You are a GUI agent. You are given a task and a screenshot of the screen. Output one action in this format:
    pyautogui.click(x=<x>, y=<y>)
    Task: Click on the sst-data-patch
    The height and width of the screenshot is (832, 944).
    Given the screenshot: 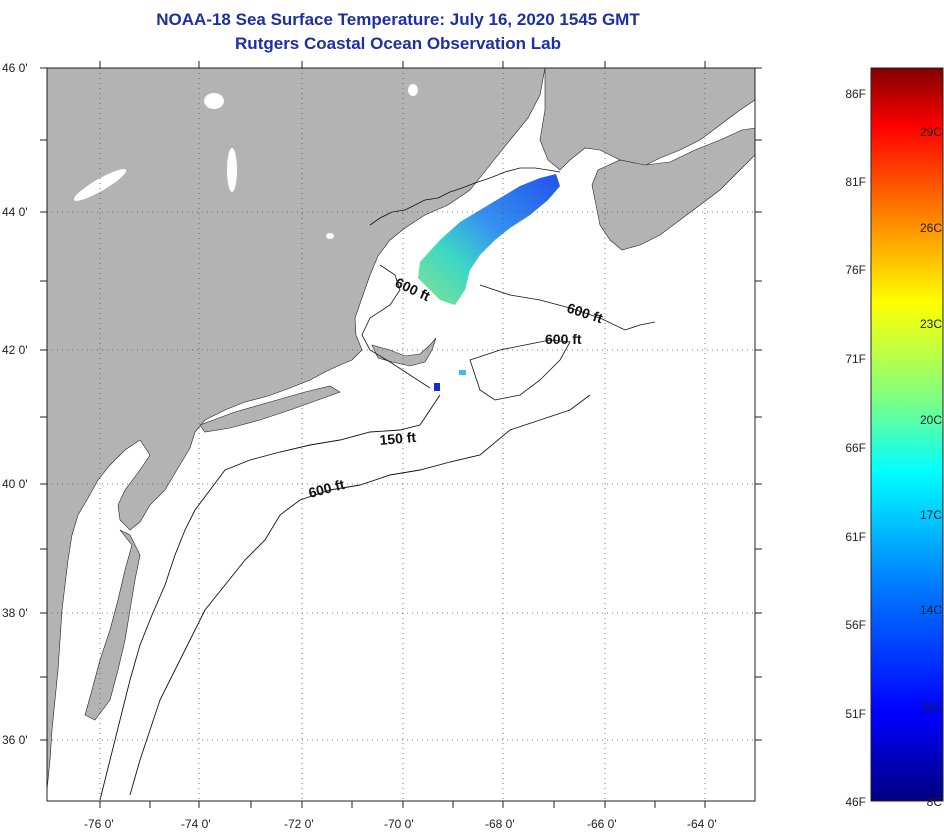 What is the action you would take?
    pyautogui.click(x=489, y=239)
    